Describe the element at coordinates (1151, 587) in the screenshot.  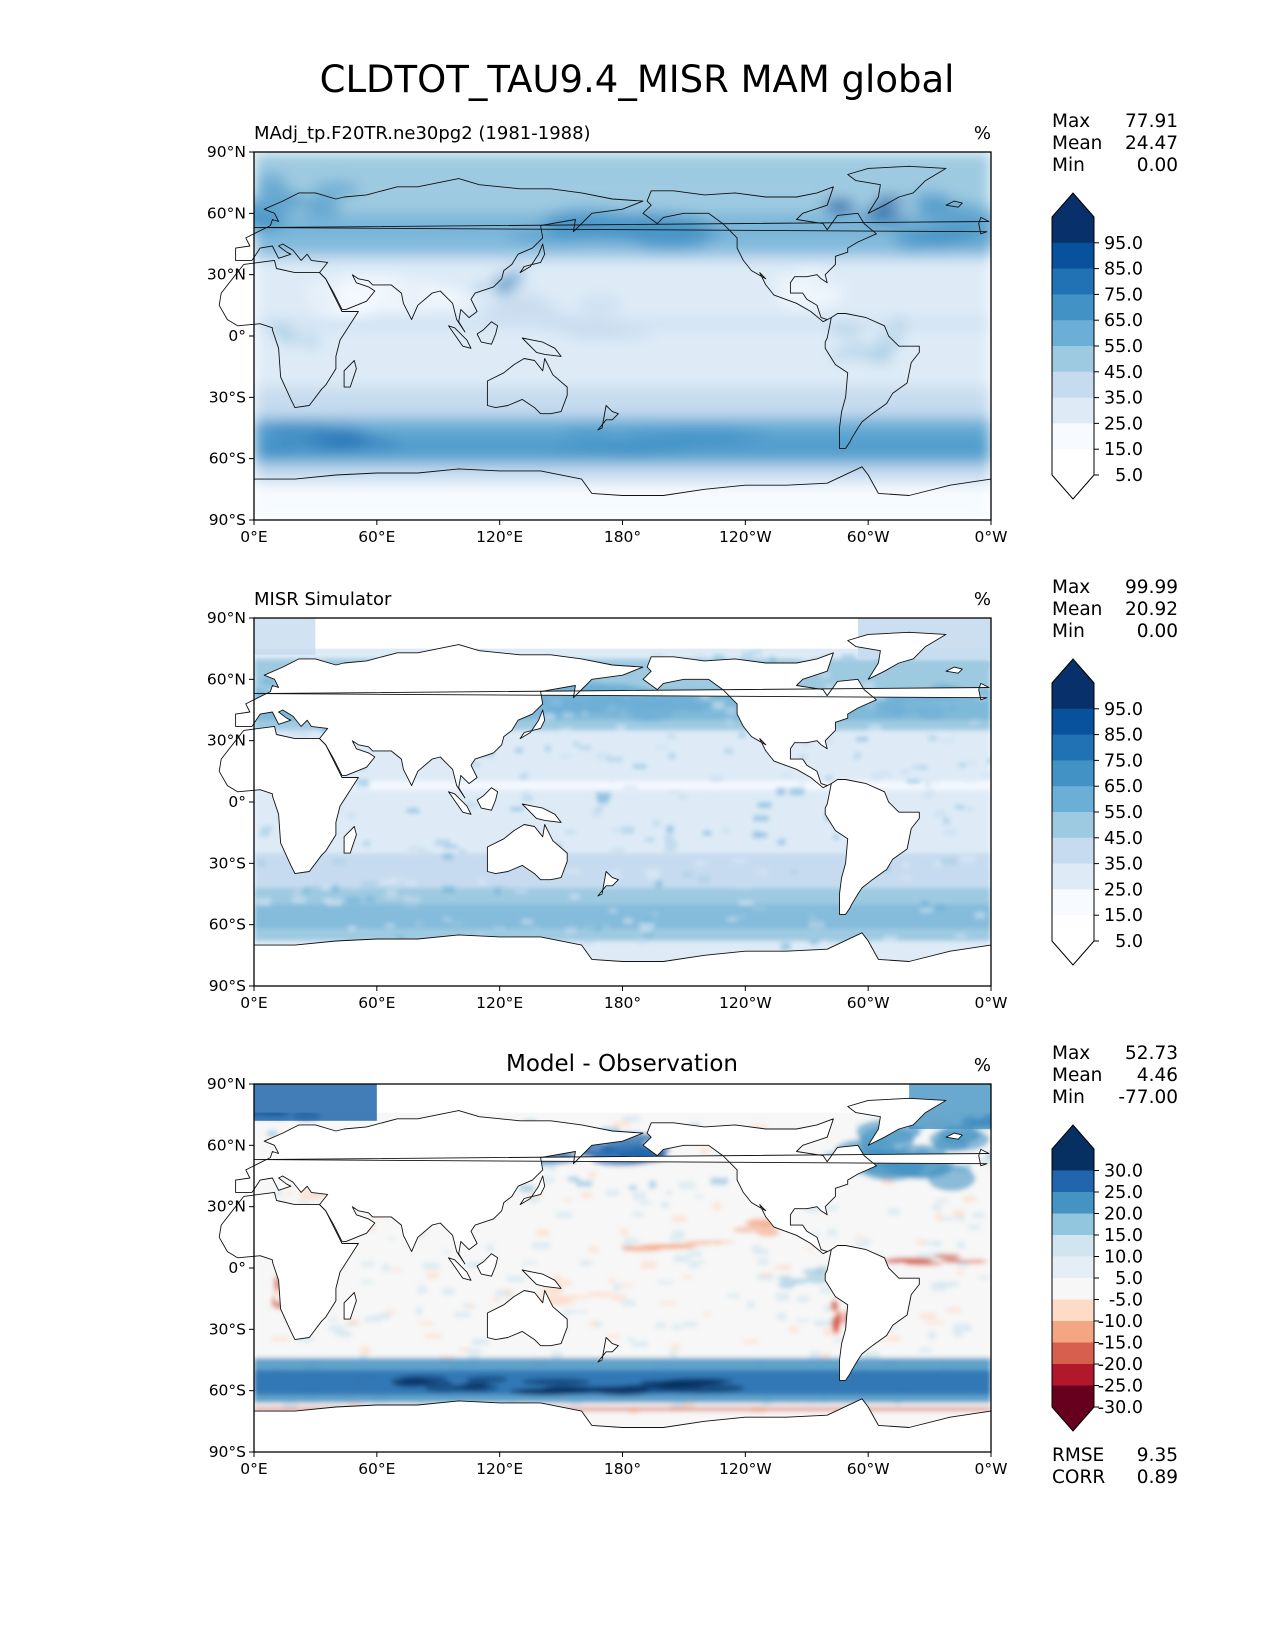
I see `stat-value: 99.99` at that location.